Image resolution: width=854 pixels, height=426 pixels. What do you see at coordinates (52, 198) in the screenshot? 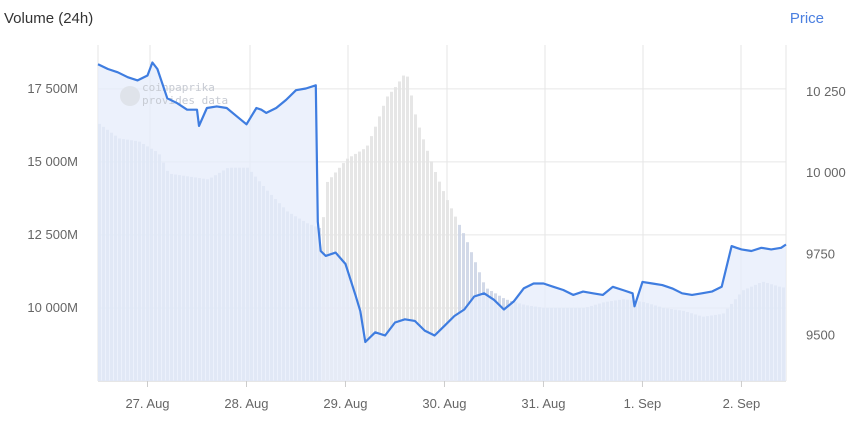
I see `left-axis-ticks: 10 000M 12 500M 15 000M 17 500M` at bounding box center [52, 198].